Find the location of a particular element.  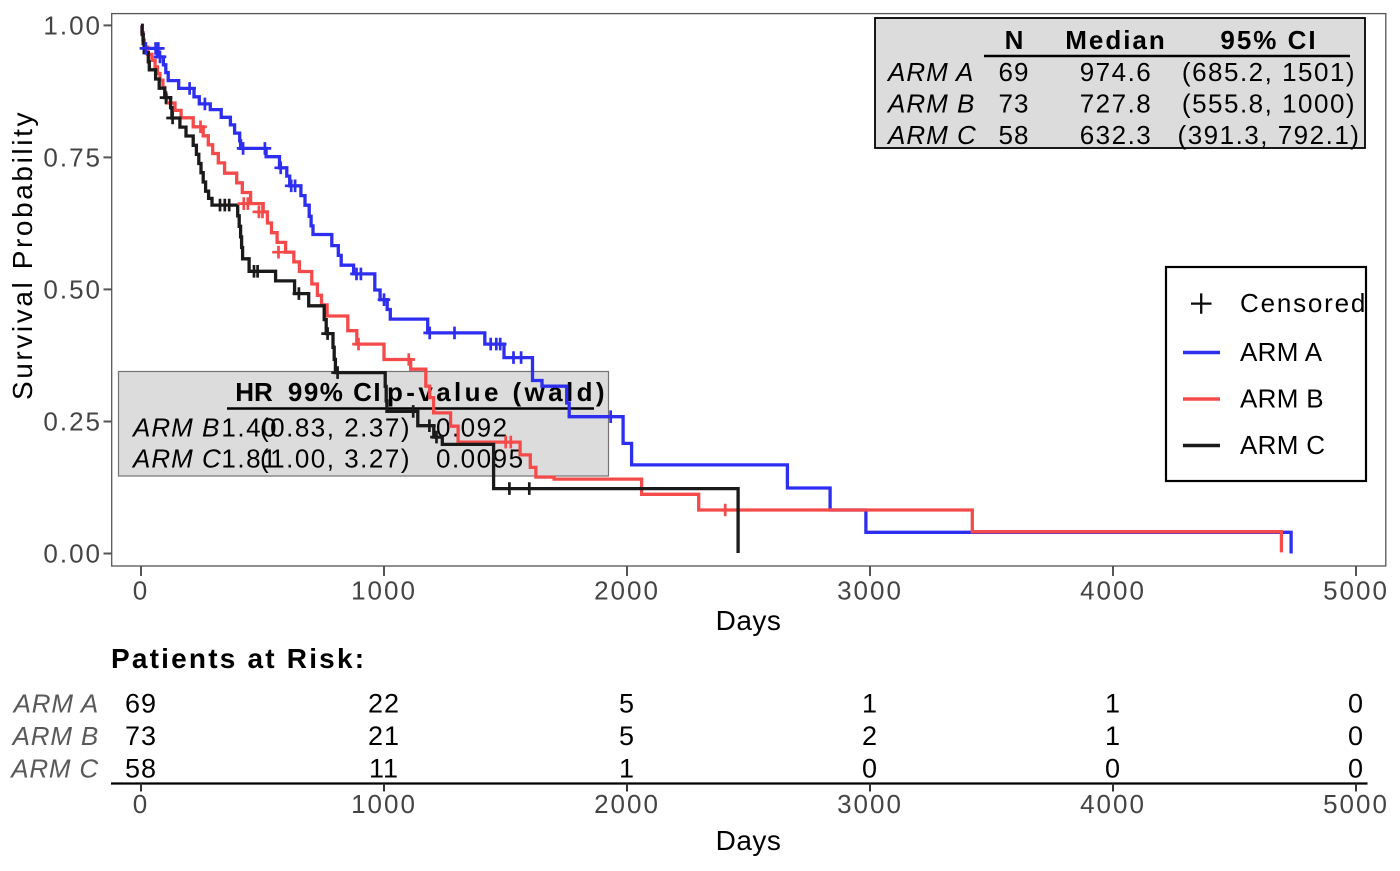

svg-text: 632.3 is located at coordinates (1116, 135).